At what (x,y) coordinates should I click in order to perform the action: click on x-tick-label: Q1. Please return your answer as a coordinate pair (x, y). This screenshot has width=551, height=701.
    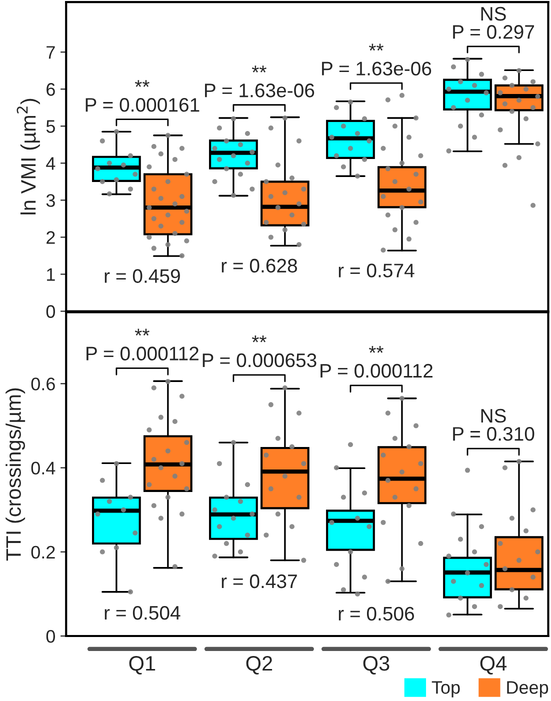
    Looking at the image, I should click on (142, 665).